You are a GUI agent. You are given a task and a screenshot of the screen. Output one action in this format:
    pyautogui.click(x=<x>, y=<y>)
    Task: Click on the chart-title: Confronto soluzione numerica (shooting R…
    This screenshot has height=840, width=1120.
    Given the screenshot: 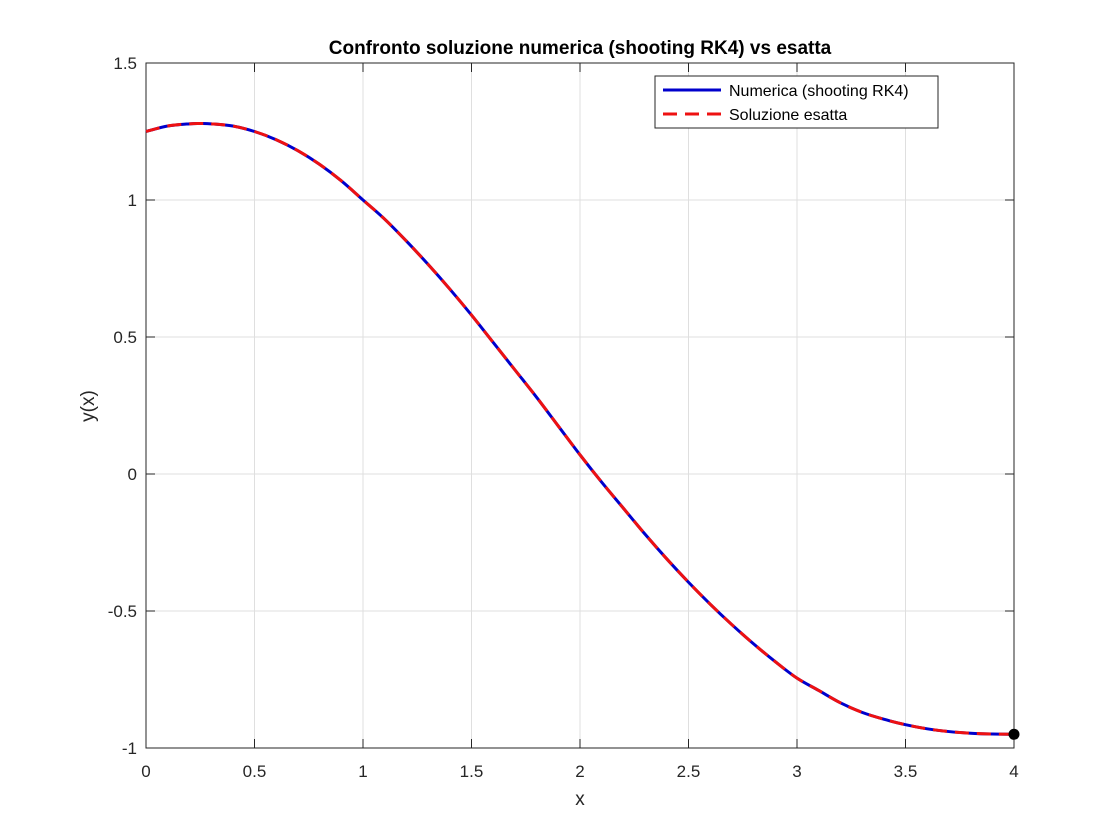 What is the action you would take?
    pyautogui.click(x=580, y=48)
    